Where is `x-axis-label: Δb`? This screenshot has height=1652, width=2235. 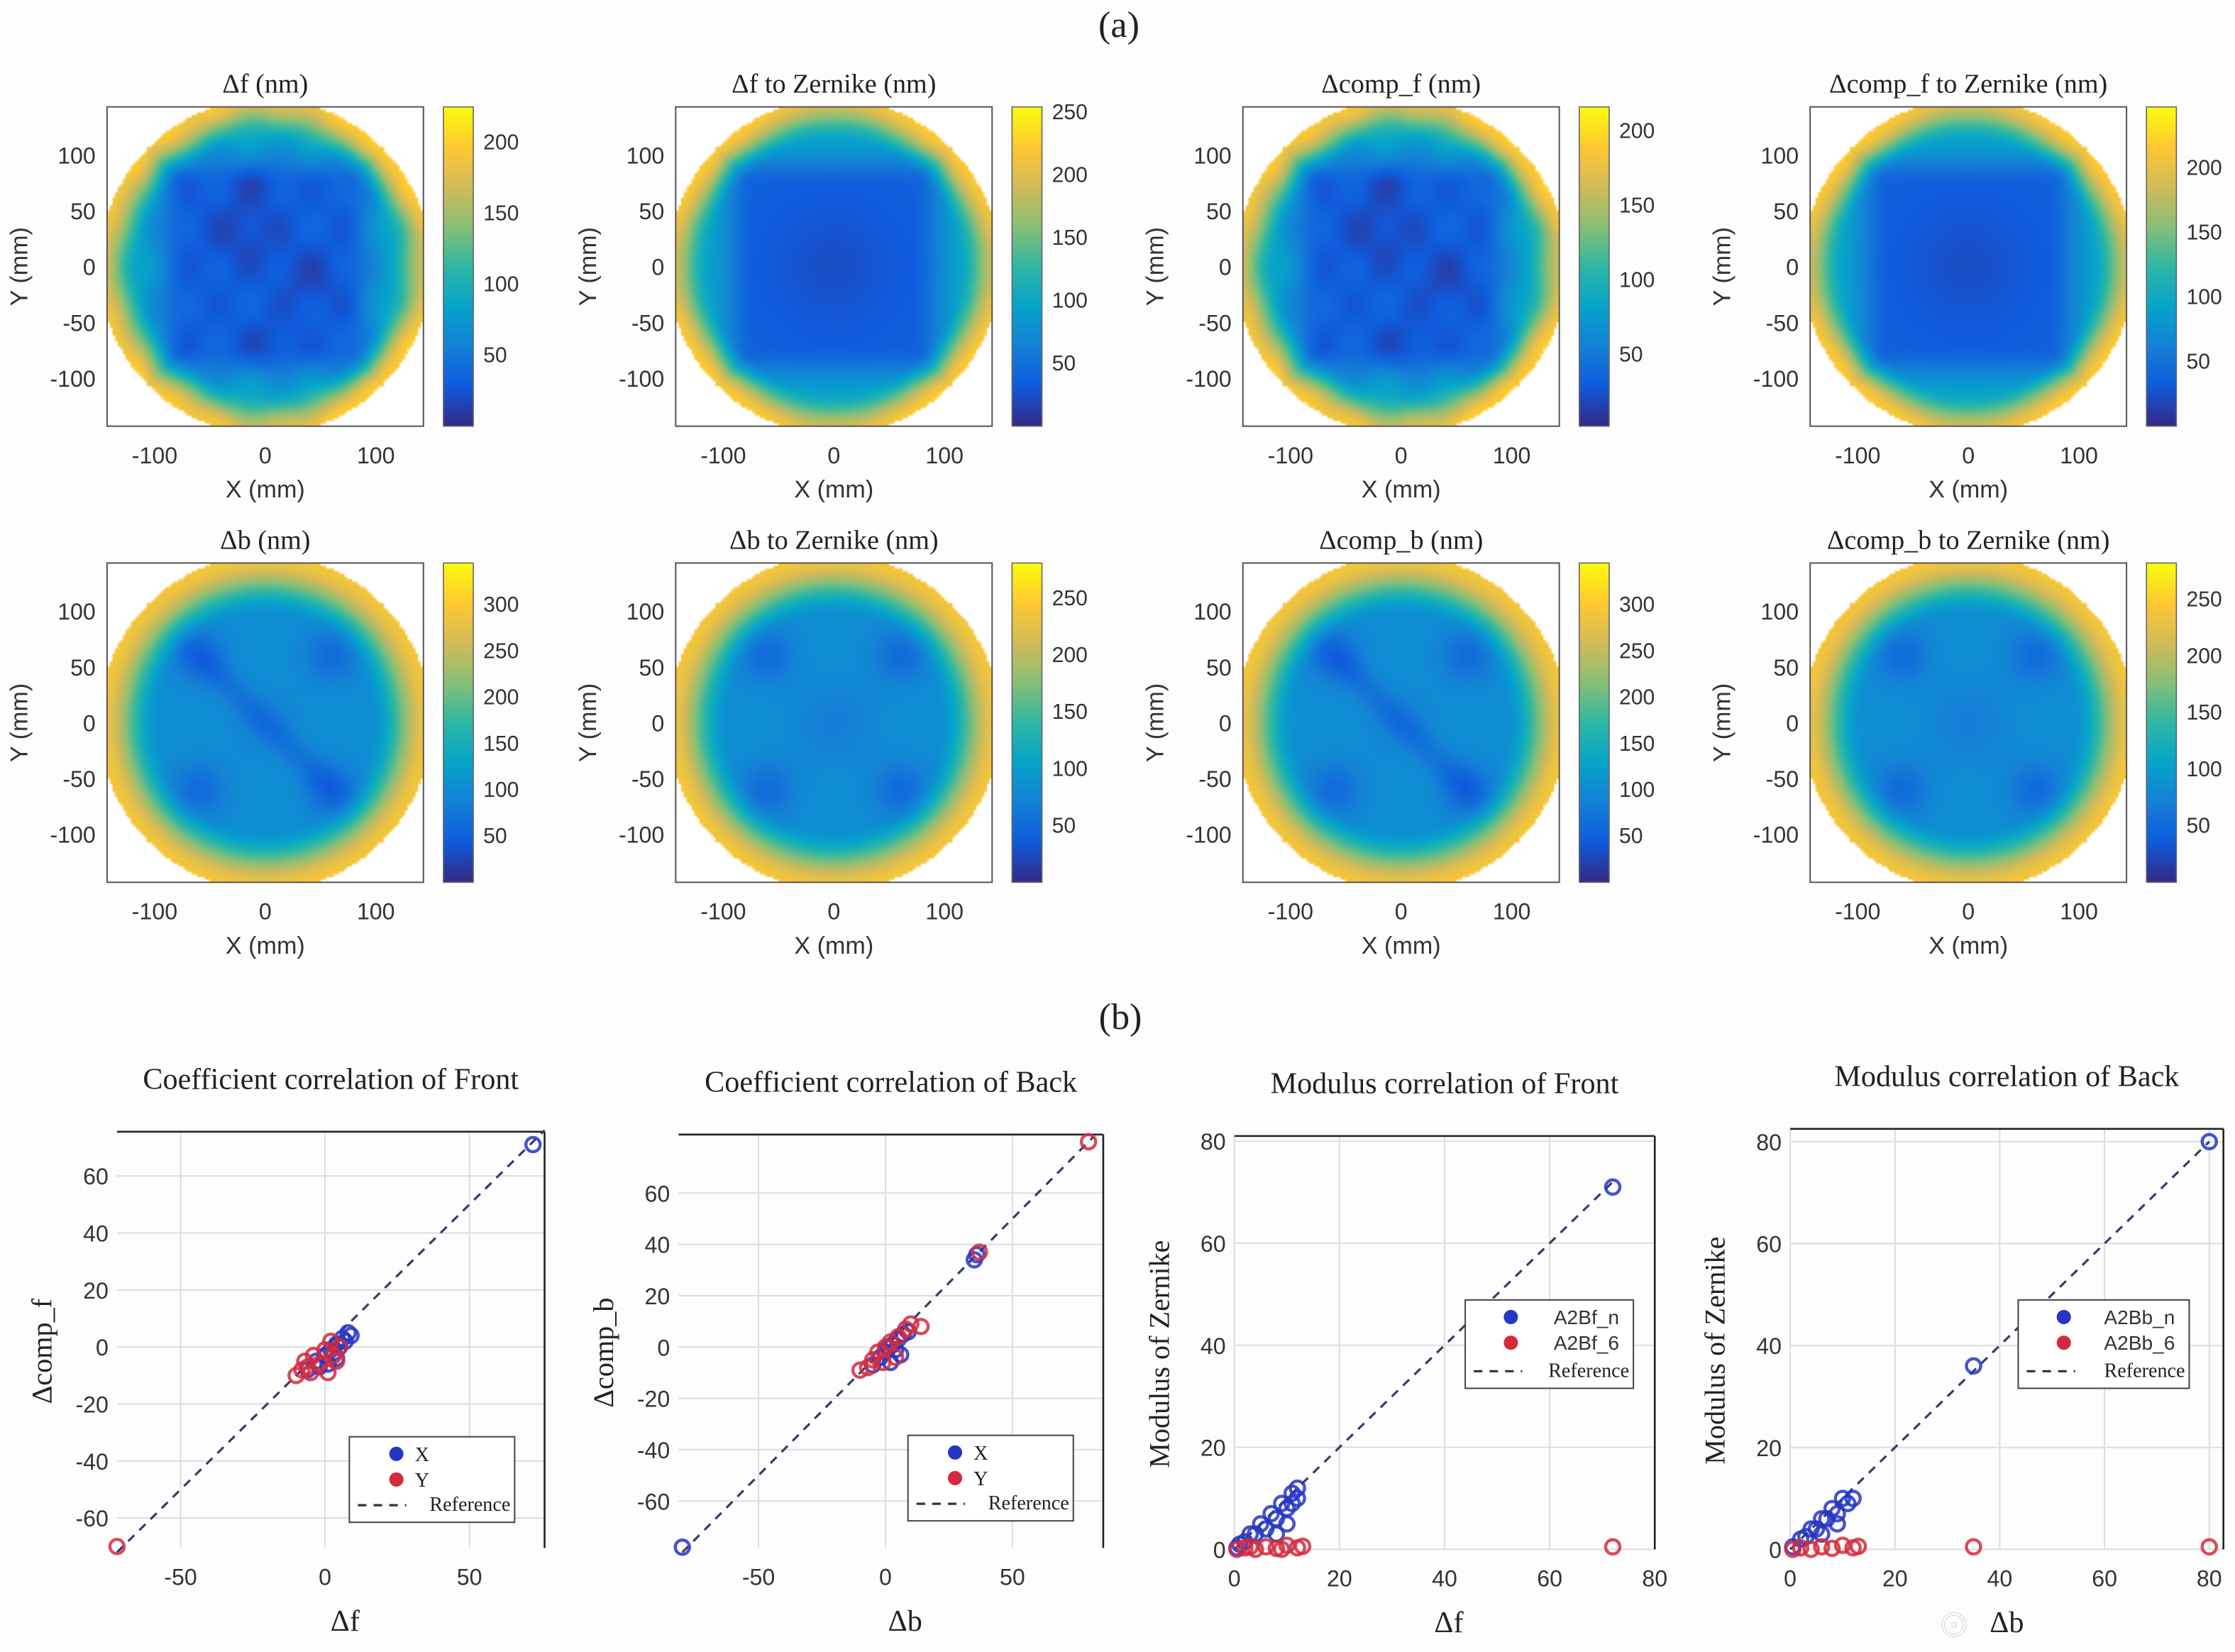
x-axis-label: Δb is located at coordinates (2007, 1623).